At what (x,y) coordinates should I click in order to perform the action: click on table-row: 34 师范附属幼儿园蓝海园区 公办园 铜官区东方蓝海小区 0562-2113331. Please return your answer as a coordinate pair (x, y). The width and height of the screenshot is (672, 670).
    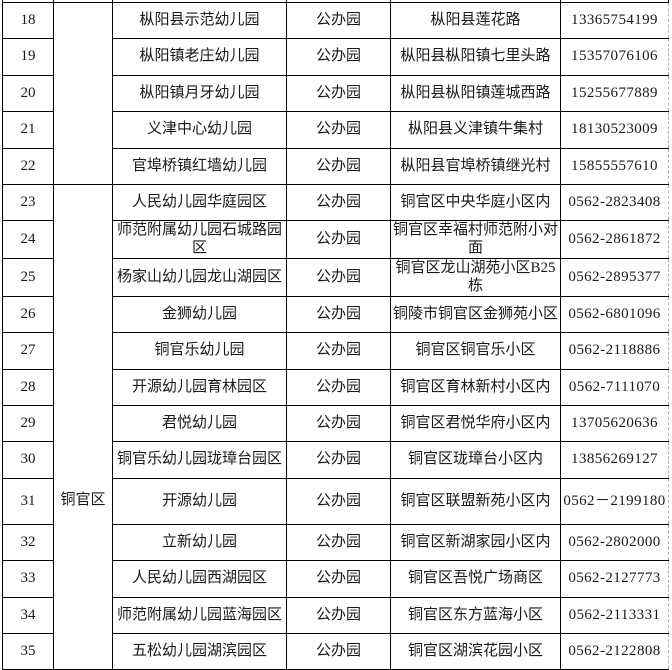
    Looking at the image, I should click on (335, 615).